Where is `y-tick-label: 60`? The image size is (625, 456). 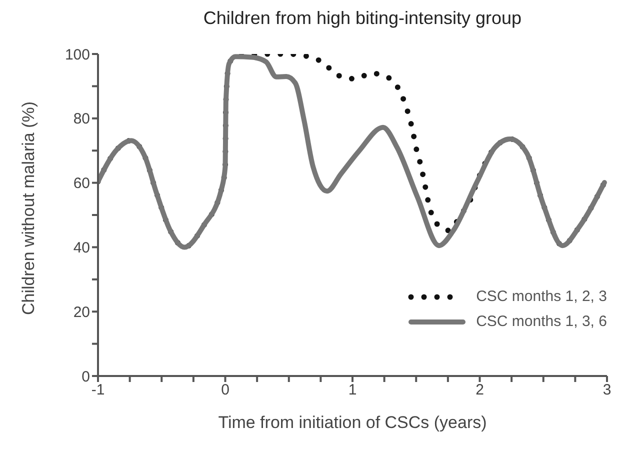 y-tick-label: 60 is located at coordinates (81, 183).